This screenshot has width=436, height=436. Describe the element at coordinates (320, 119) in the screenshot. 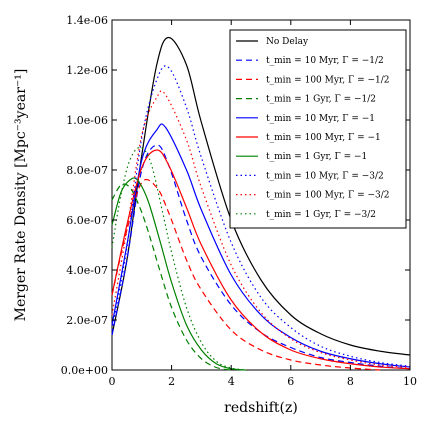

I see `legend-label: t_min = 10 Myr, Γ = −1` at that location.